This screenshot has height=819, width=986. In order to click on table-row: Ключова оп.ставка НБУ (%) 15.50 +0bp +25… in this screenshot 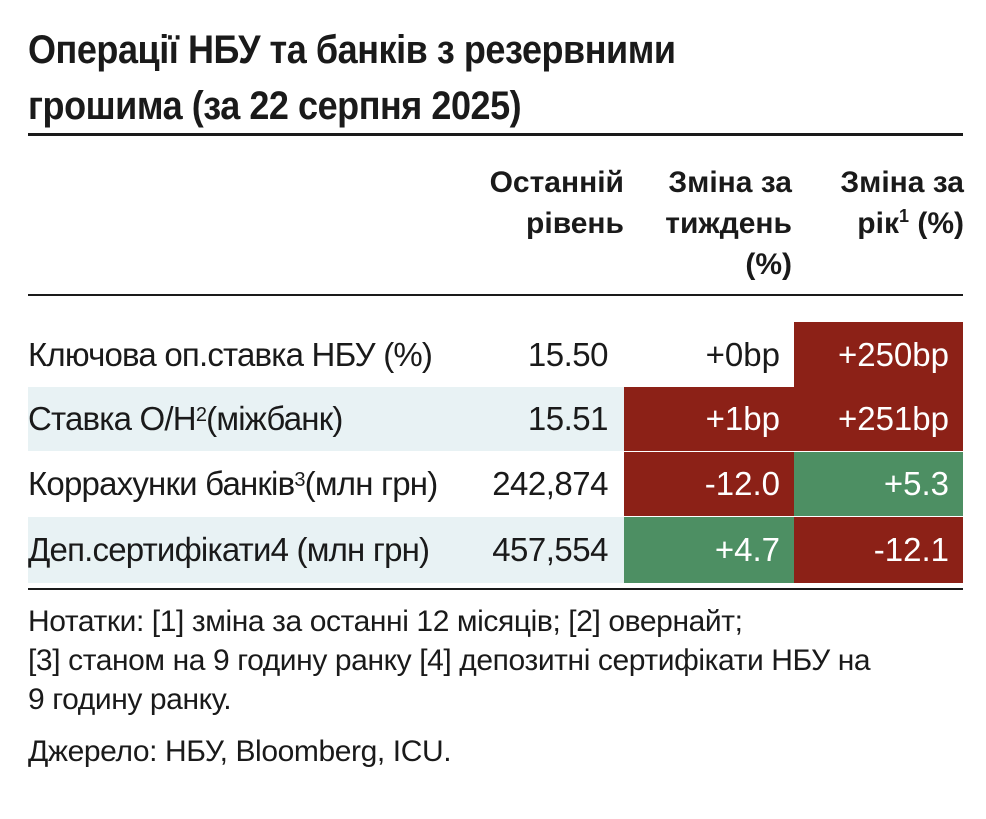, I will do `click(495, 354)`.